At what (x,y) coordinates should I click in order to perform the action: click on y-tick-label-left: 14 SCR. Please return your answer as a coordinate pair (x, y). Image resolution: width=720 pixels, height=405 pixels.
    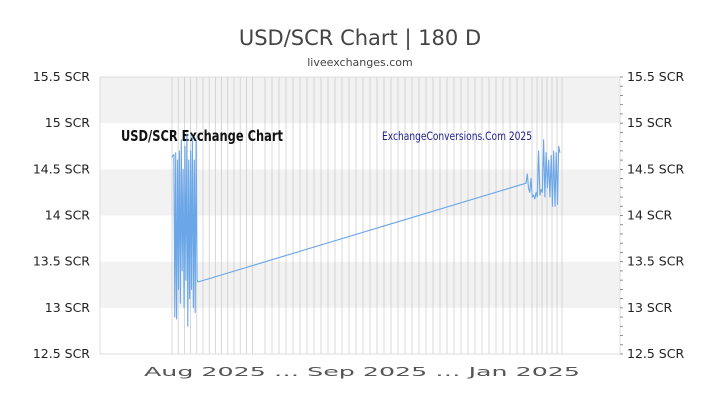
    Looking at the image, I should click on (68, 215).